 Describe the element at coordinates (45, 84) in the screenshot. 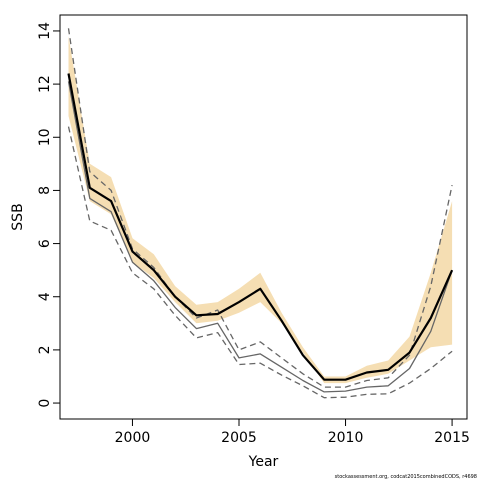

I see `y-tick-label: 12` at that location.